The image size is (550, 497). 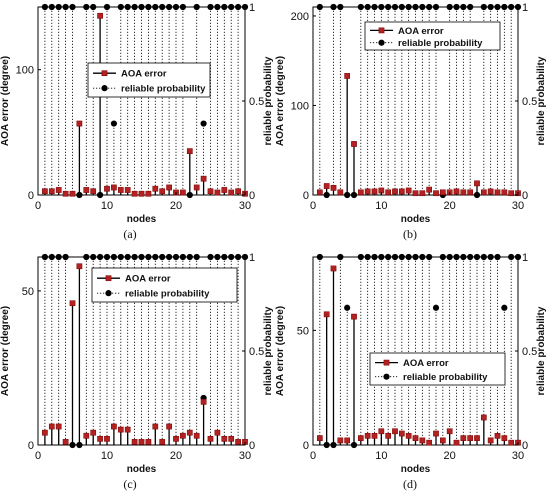 I want to click on y-tick-label-right: 0.5, so click(x=529, y=352).